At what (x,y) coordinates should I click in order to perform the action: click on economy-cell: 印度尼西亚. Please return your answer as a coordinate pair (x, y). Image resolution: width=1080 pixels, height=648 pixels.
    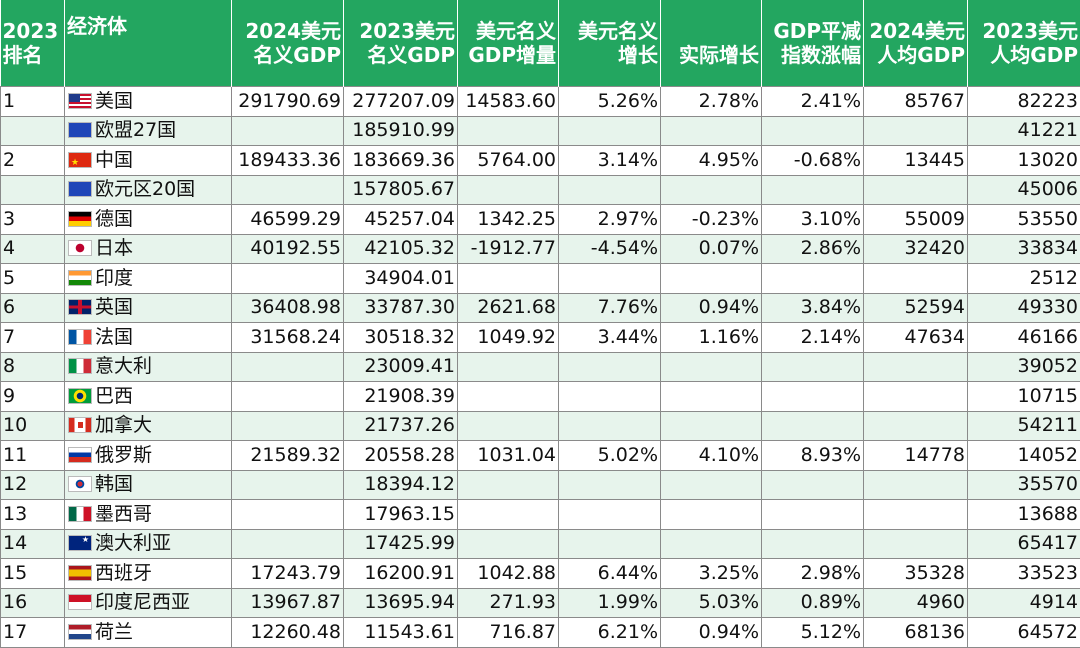
    Looking at the image, I should click on (148, 603).